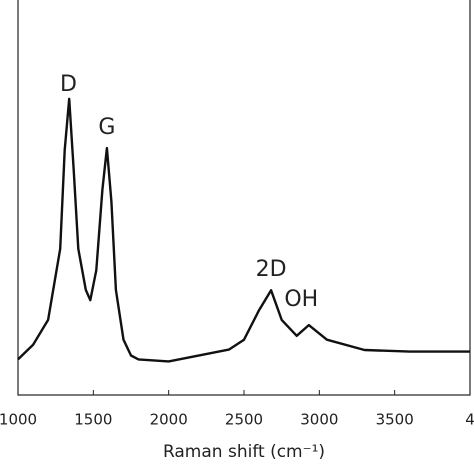 The width and height of the screenshot is (474, 474). What do you see at coordinates (319, 420) in the screenshot?
I see `x-tick-label: 3000` at bounding box center [319, 420].